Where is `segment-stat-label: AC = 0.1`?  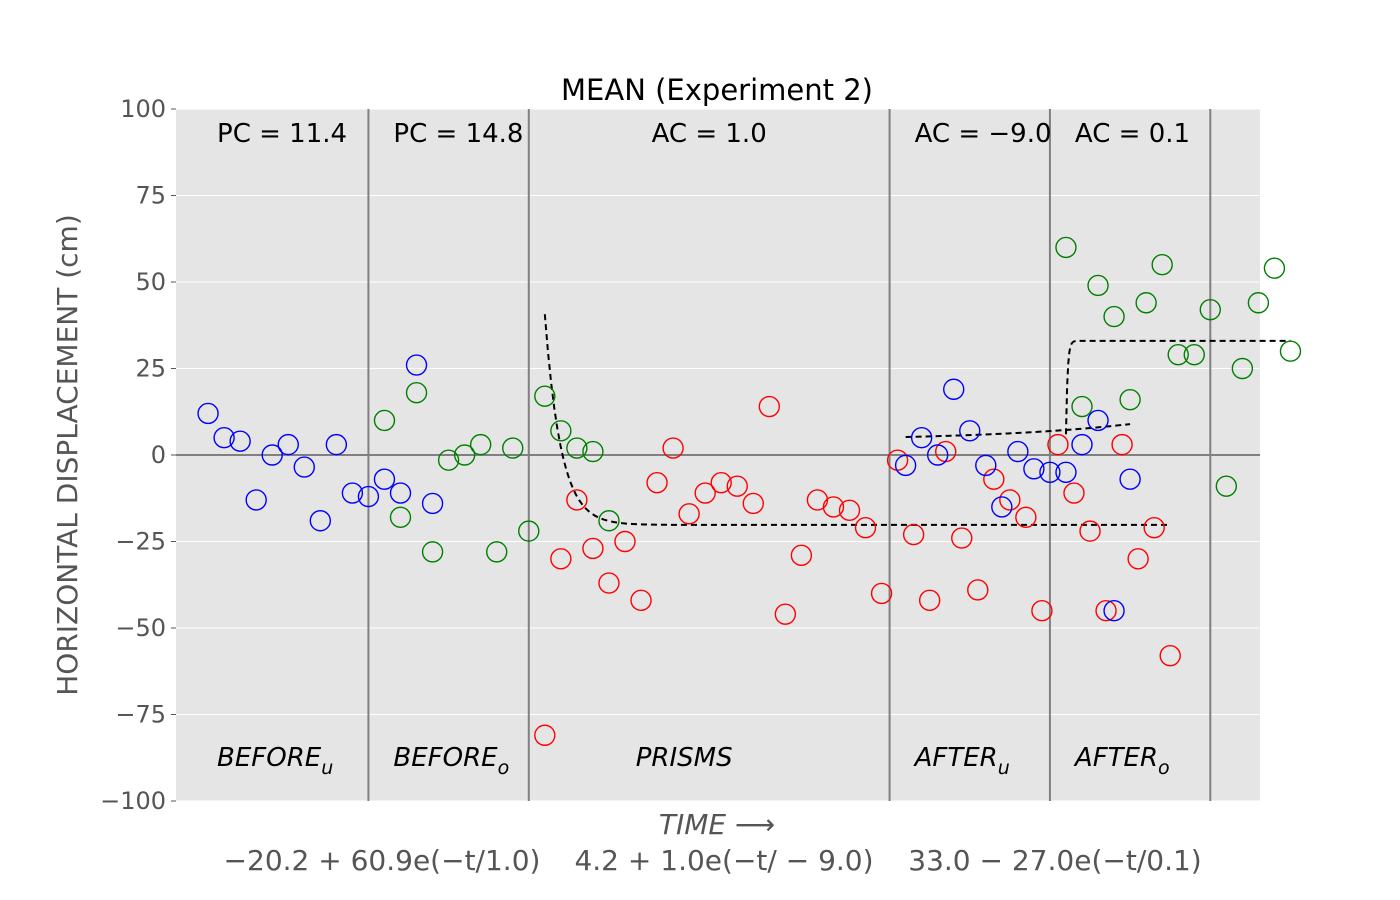 segment-stat-label: AC = 0.1 is located at coordinates (1132, 134).